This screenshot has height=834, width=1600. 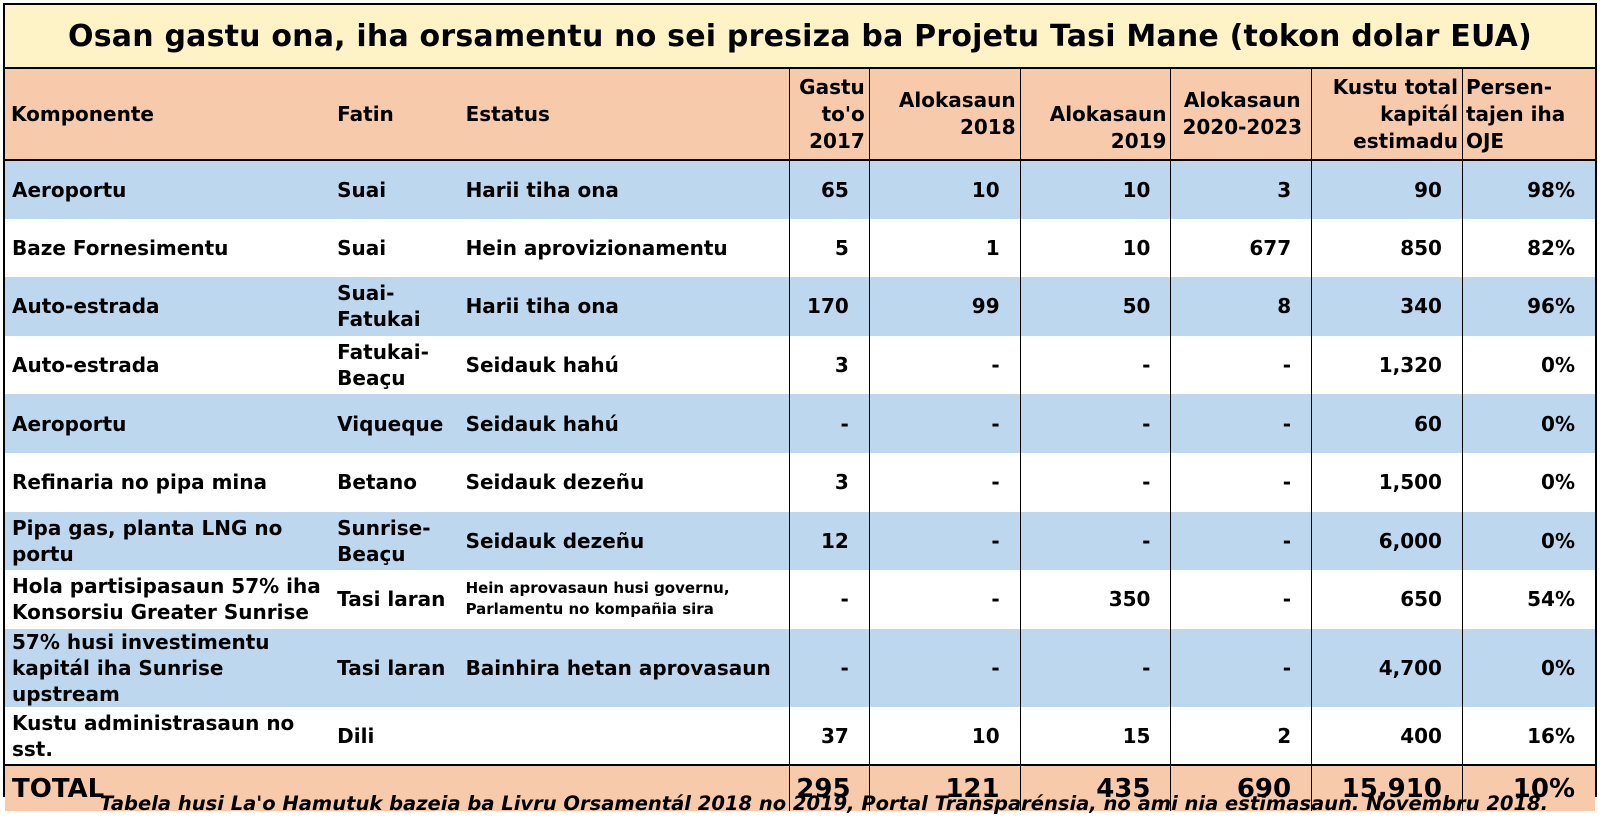 What do you see at coordinates (829, 788) in the screenshot?
I see `total-gastu: 295` at bounding box center [829, 788].